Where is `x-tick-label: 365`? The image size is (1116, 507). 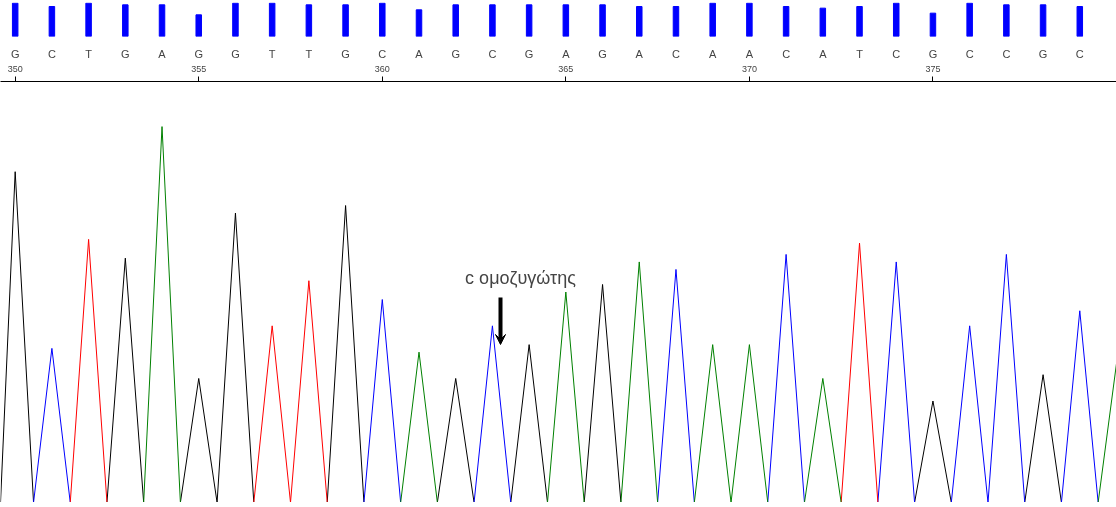 x-tick-label: 365 is located at coordinates (566, 68).